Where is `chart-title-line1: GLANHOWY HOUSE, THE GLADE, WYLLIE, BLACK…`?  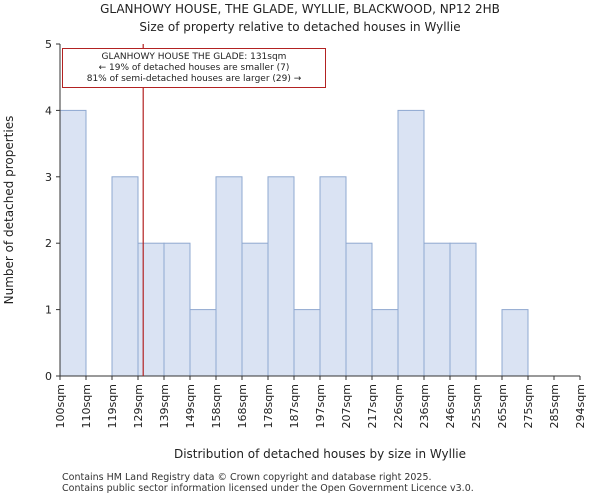
chart-title-line1: GLANHOWY HOUSE, THE GLADE, WYLLIE, BLACK… is located at coordinates (300, 9).